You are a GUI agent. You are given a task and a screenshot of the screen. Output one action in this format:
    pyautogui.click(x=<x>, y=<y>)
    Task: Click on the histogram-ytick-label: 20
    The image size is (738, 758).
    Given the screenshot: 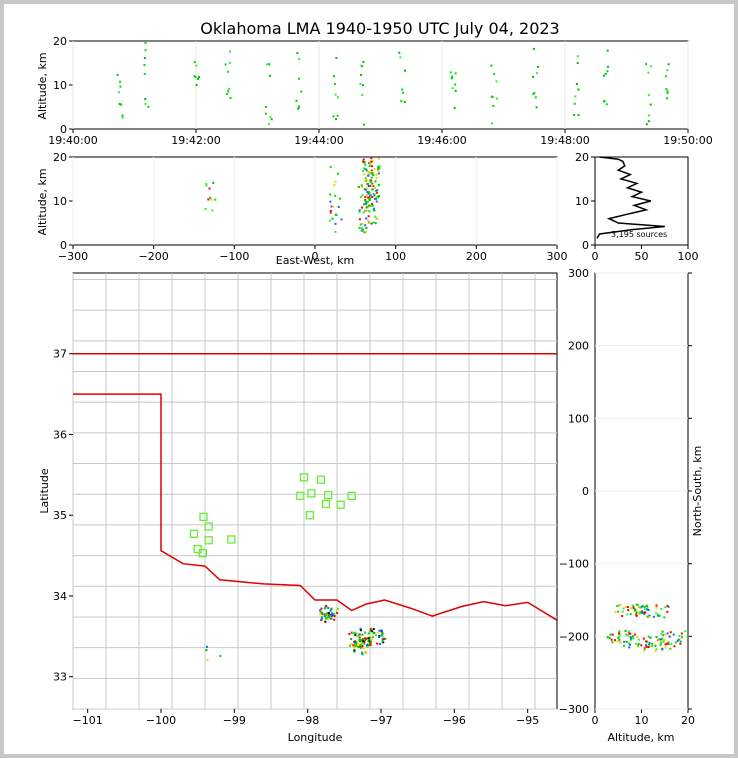 What is the action you would take?
    pyautogui.click(x=582, y=157)
    